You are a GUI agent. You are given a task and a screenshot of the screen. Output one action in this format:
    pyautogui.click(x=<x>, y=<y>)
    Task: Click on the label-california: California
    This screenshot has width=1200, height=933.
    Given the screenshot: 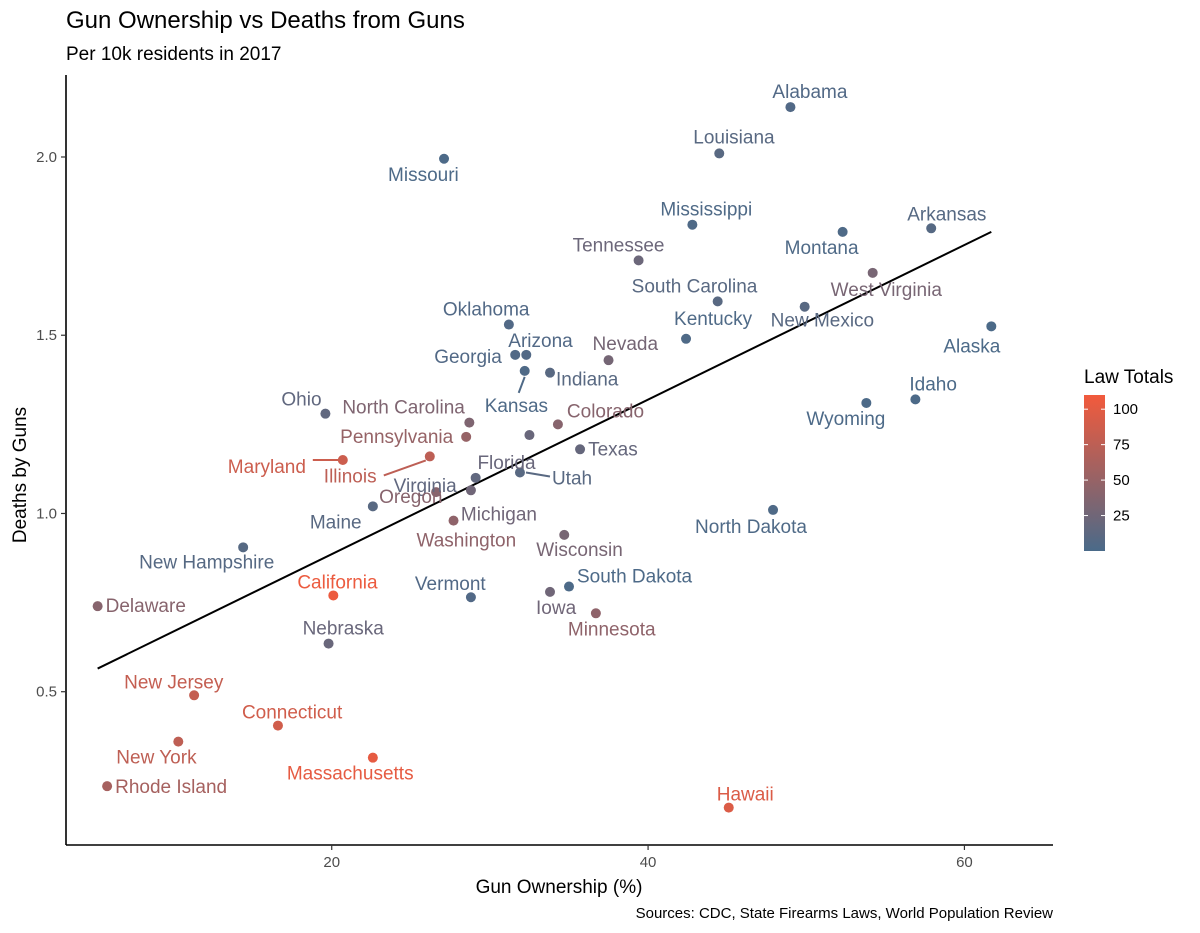 What is the action you would take?
    pyautogui.click(x=337, y=582)
    